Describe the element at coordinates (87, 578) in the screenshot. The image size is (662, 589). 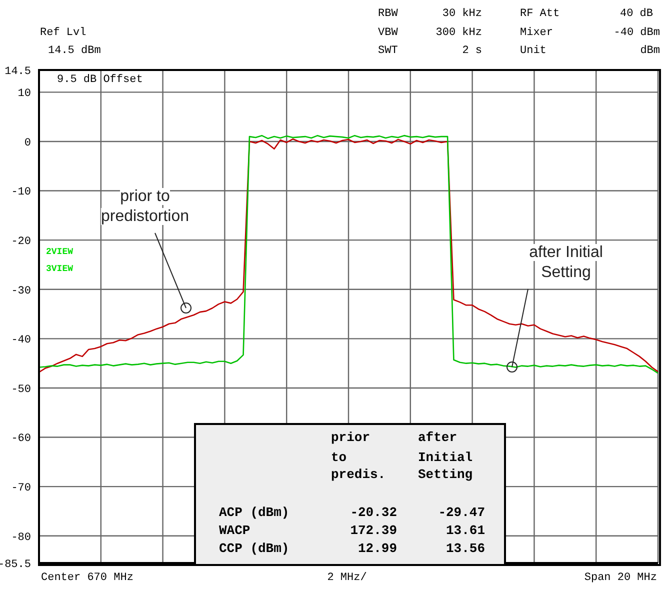
I see `text: Center 670 MHz` at that location.